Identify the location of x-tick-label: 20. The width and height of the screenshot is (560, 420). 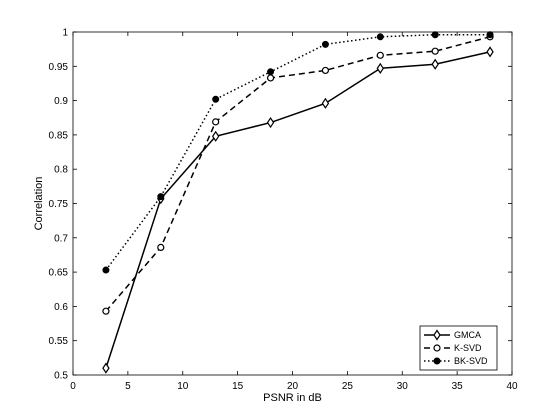
(293, 386).